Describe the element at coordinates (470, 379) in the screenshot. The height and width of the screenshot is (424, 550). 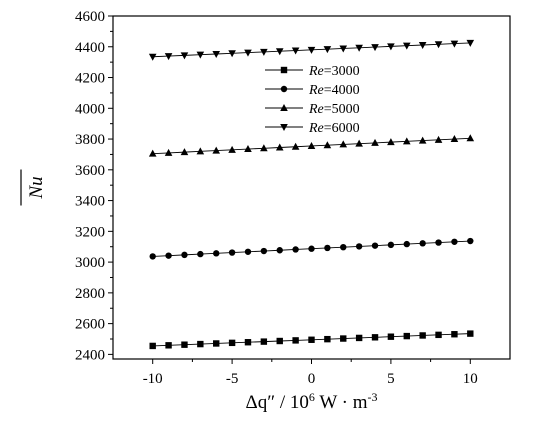
I see `x-tick-label: 10` at that location.